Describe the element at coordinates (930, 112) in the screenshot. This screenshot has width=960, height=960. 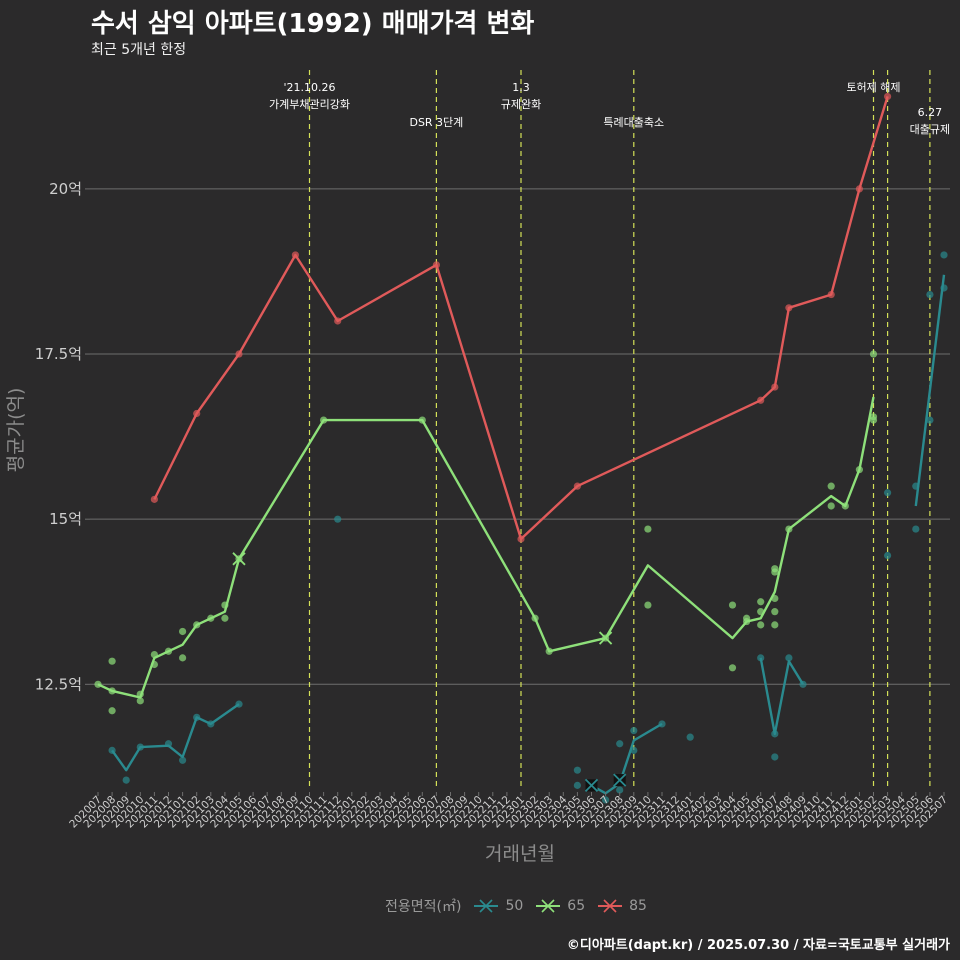
I see `event-label: 6.27` at that location.